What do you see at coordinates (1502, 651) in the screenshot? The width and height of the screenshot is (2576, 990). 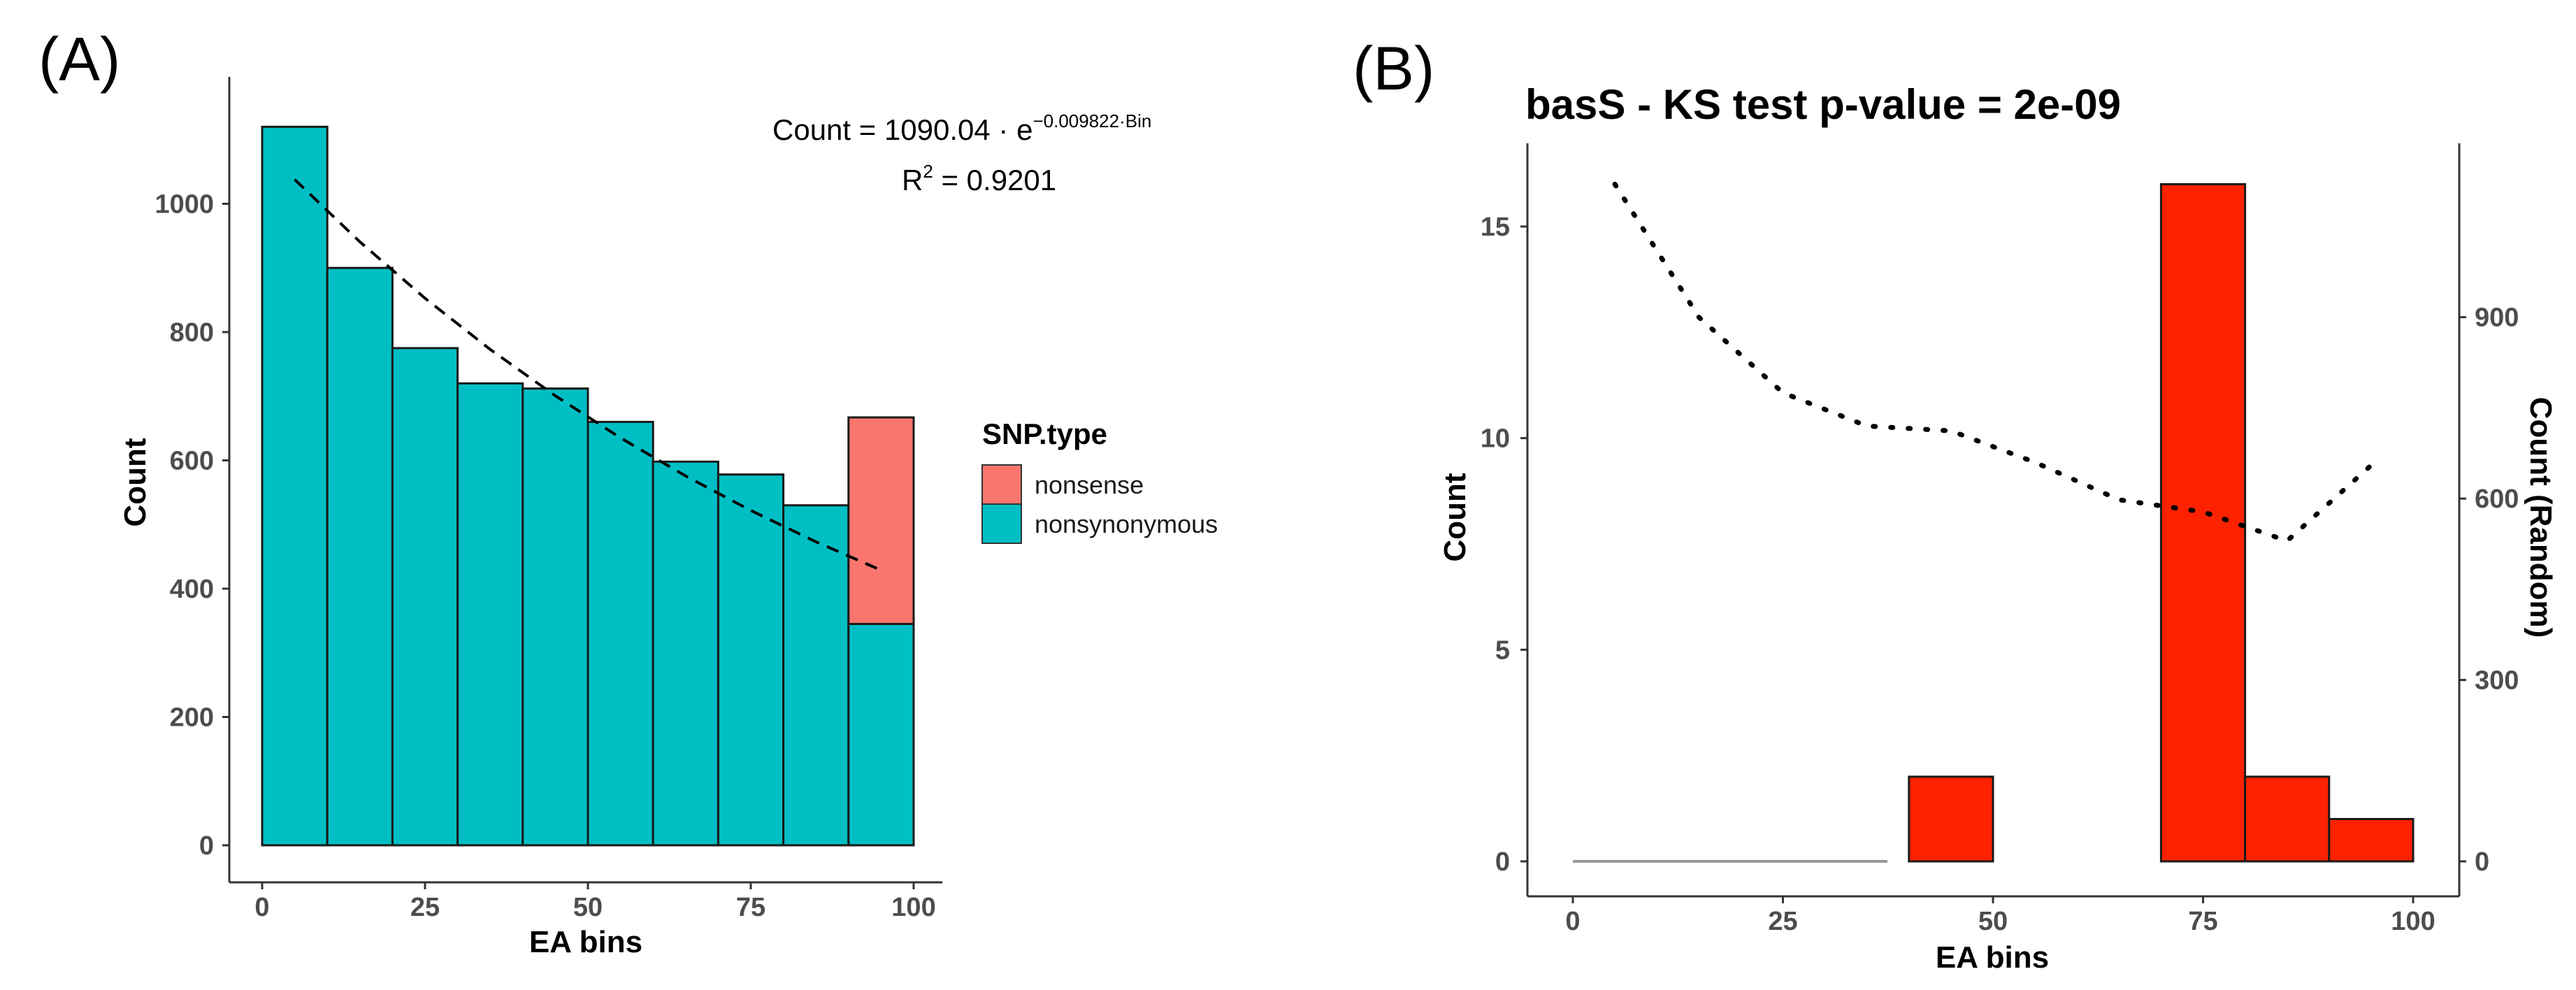 I see `b-y-tick-label: 5` at bounding box center [1502, 651].